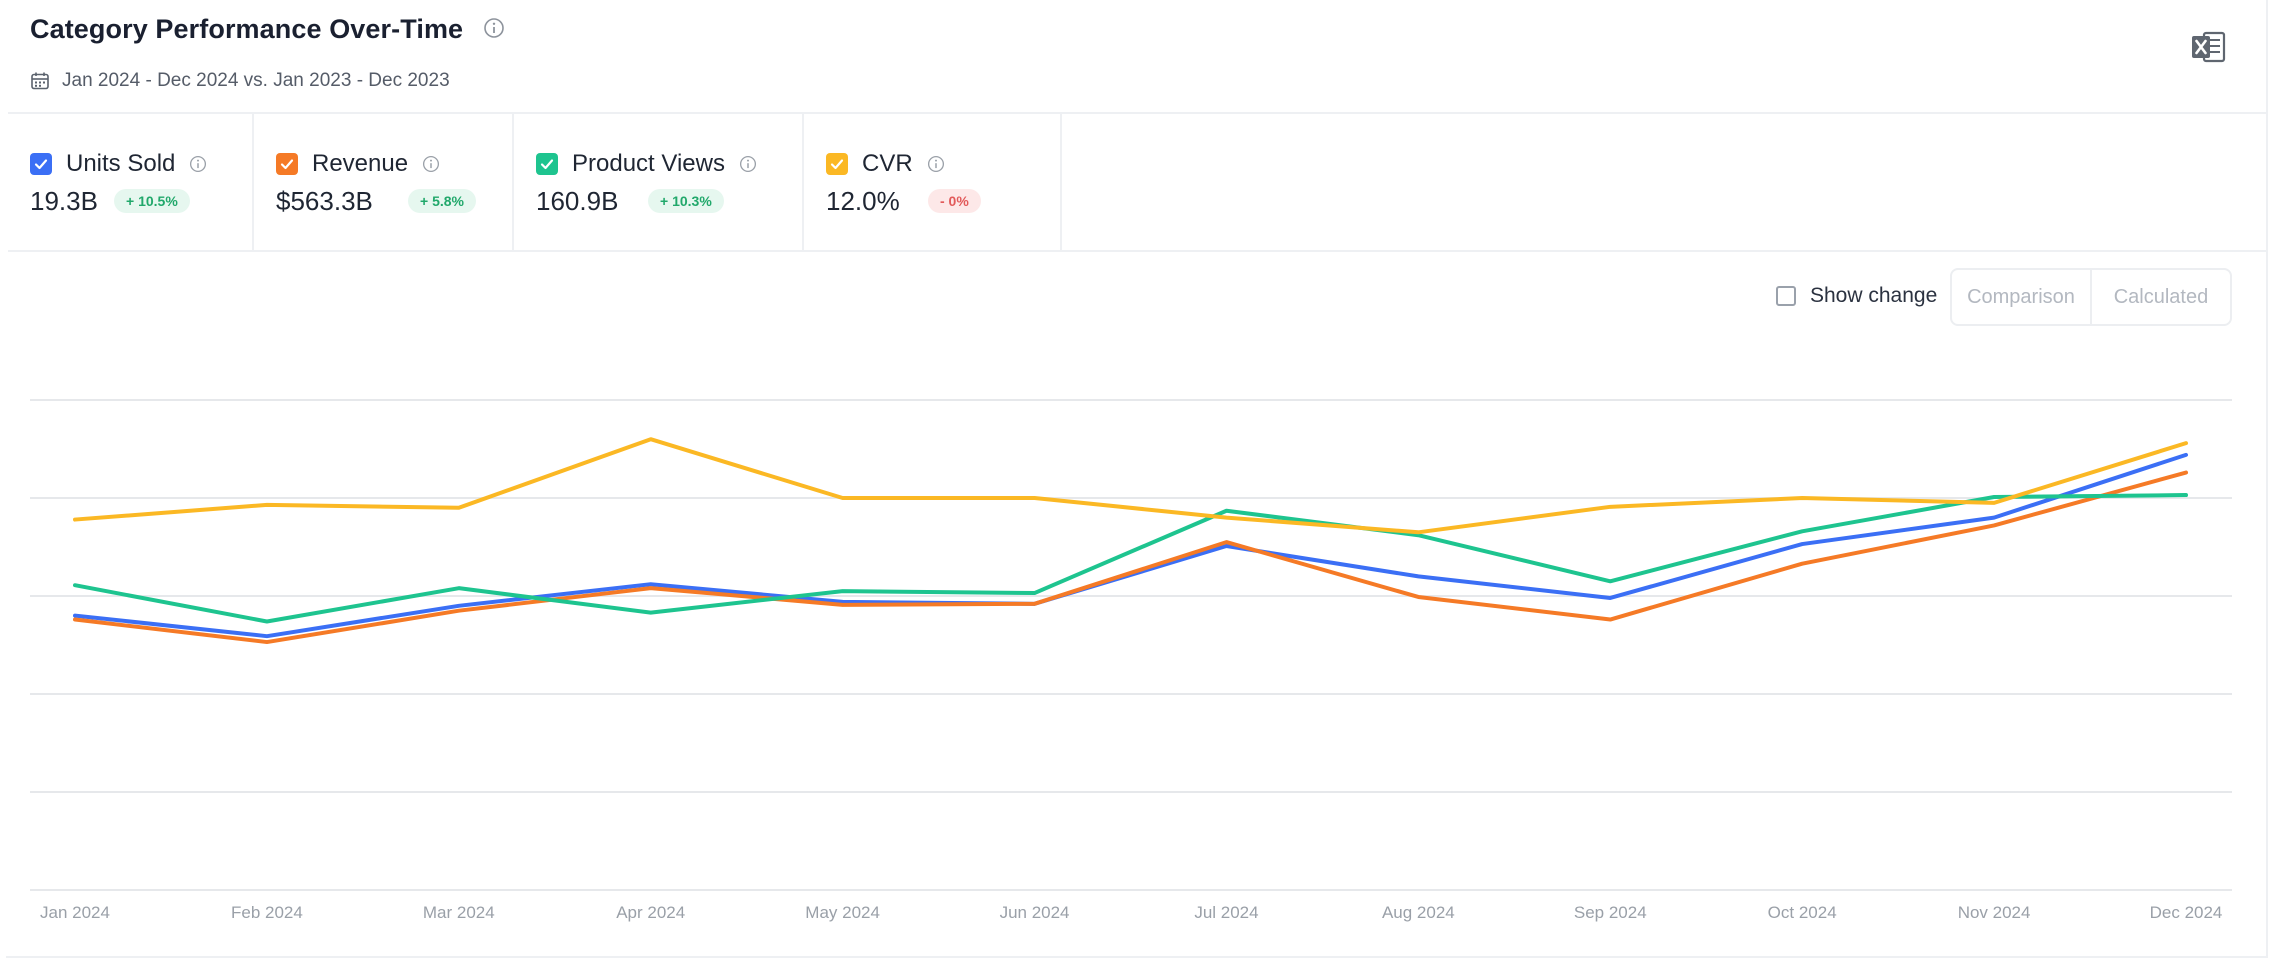 This screenshot has width=2276, height=962. Describe the element at coordinates (1138, 113) in the screenshot. I see `header-divider` at that location.